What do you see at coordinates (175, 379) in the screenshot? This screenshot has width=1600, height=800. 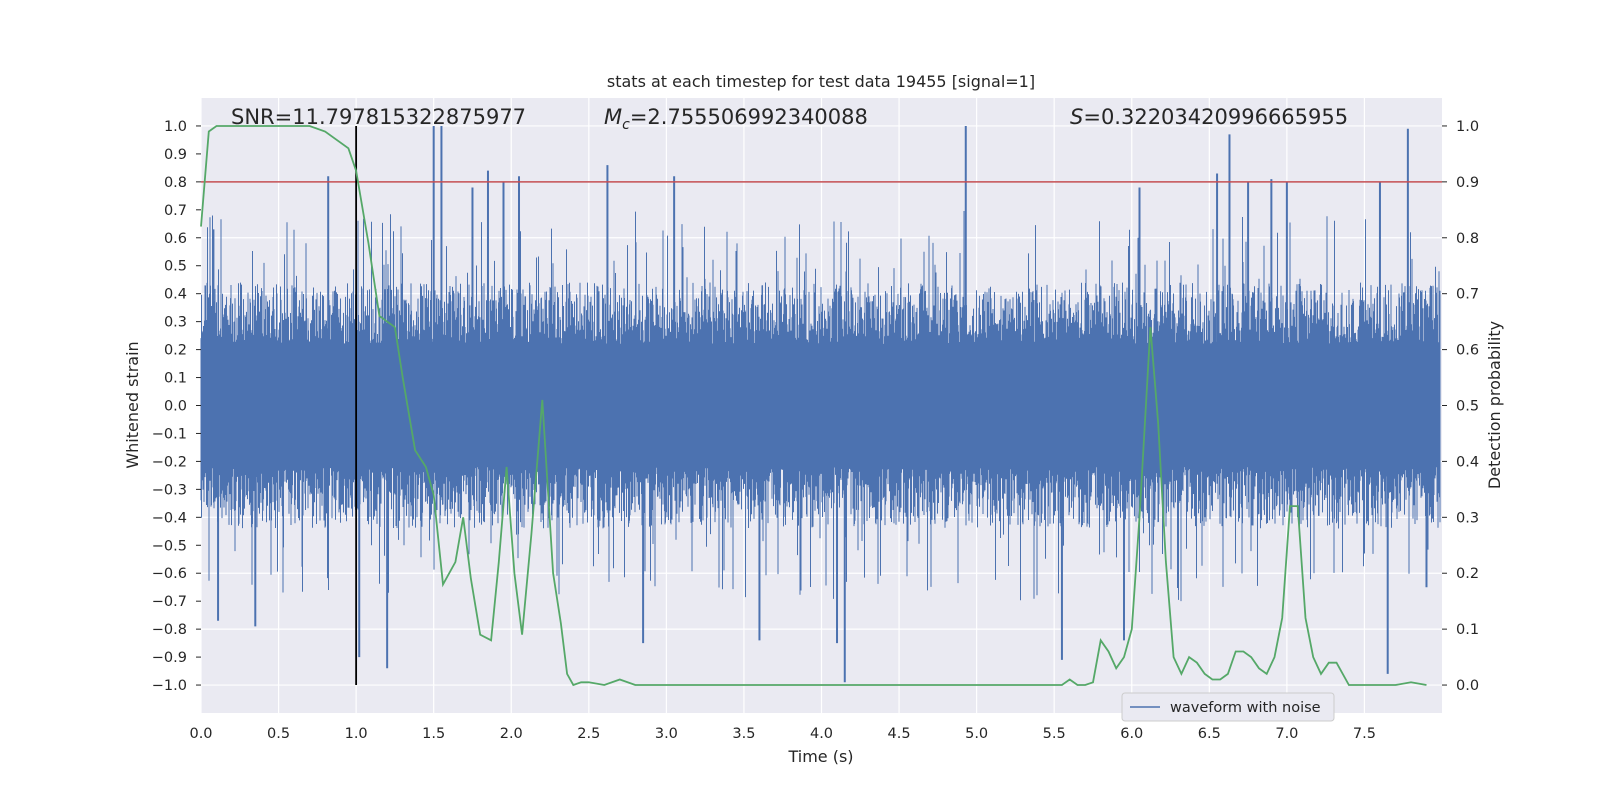 I see `y-tick-label: 0.1` at bounding box center [175, 379].